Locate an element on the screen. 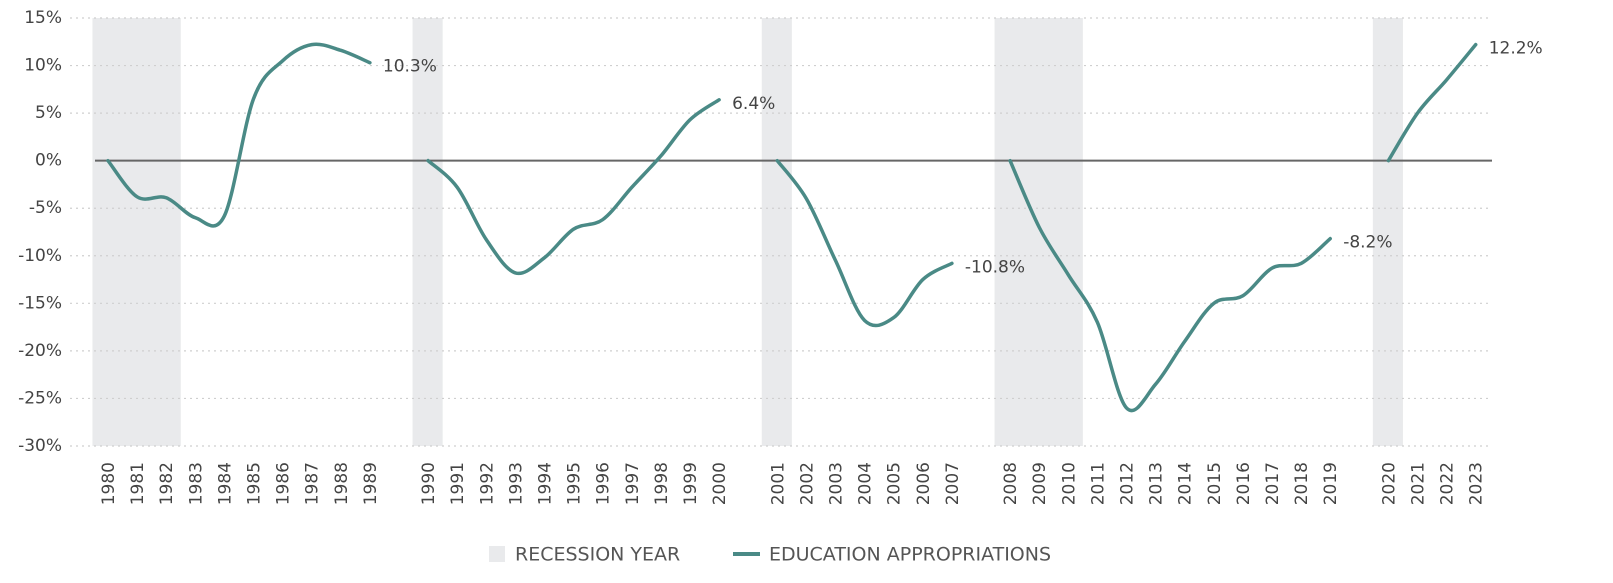 The height and width of the screenshot is (583, 1613). x-tick-label: 2003 is located at coordinates (837, 483).